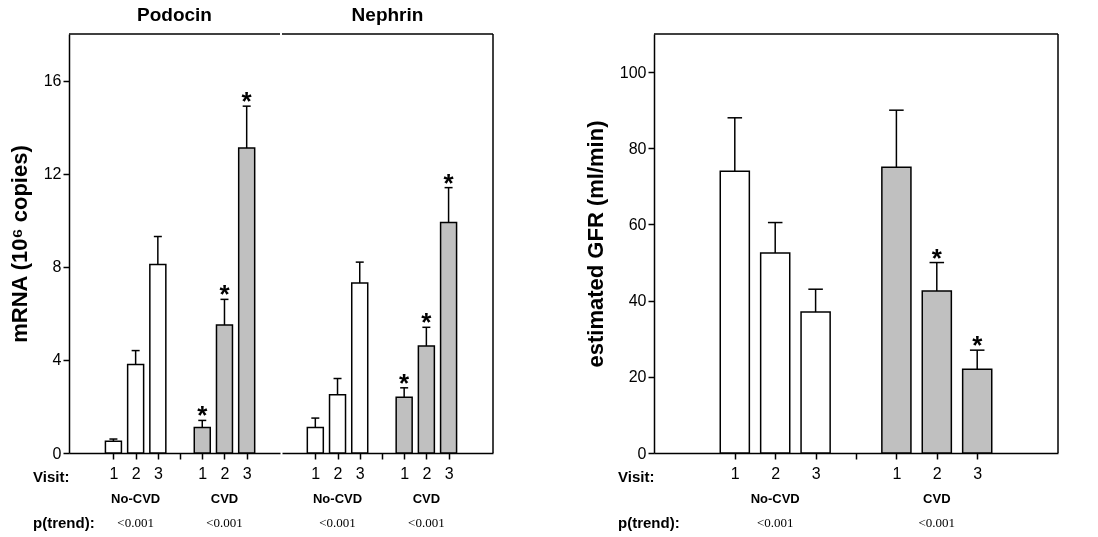 The image size is (1098, 537). I want to click on y-tick-label: 100, so click(633, 72).